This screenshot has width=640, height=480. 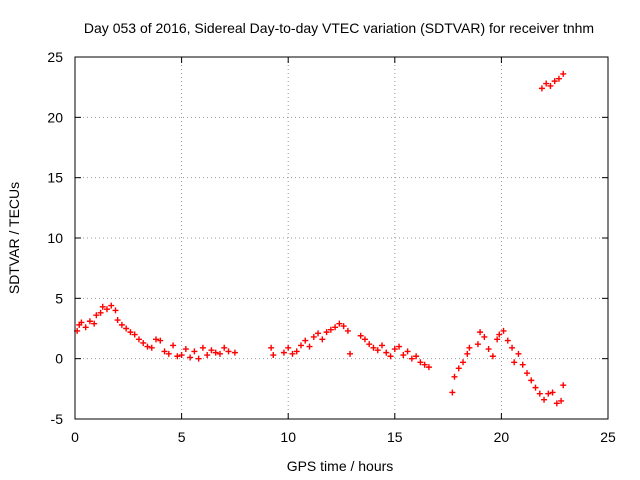 I want to click on x-tick-label: 0, so click(x=75, y=437).